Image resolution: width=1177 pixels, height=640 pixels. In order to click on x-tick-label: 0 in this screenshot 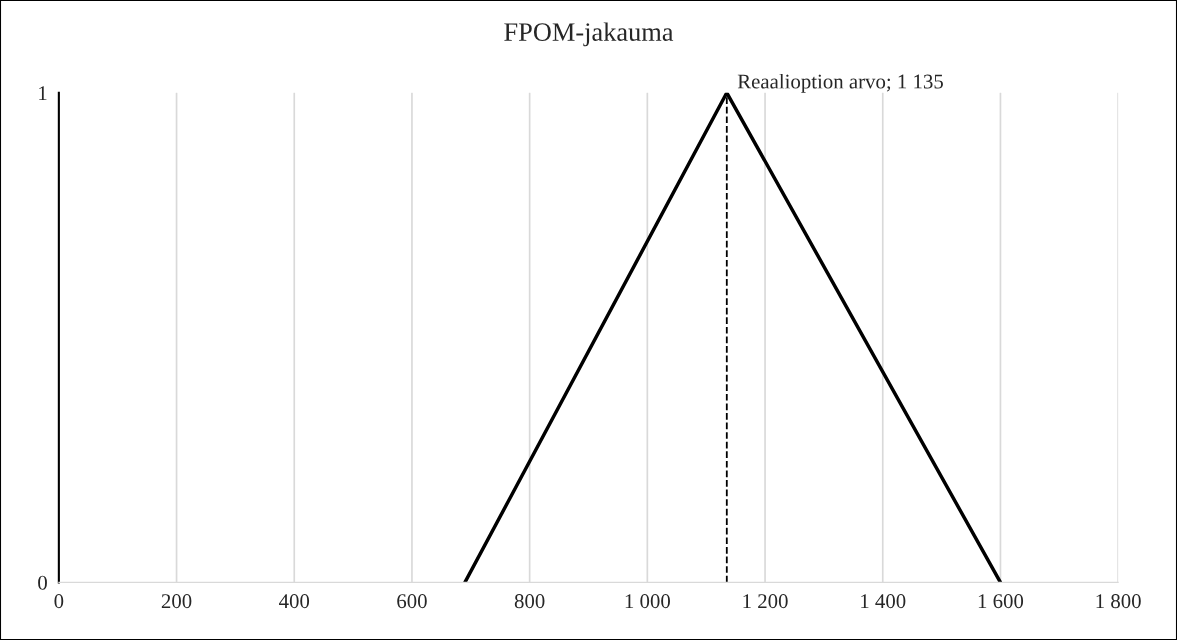, I will do `click(59, 601)`.